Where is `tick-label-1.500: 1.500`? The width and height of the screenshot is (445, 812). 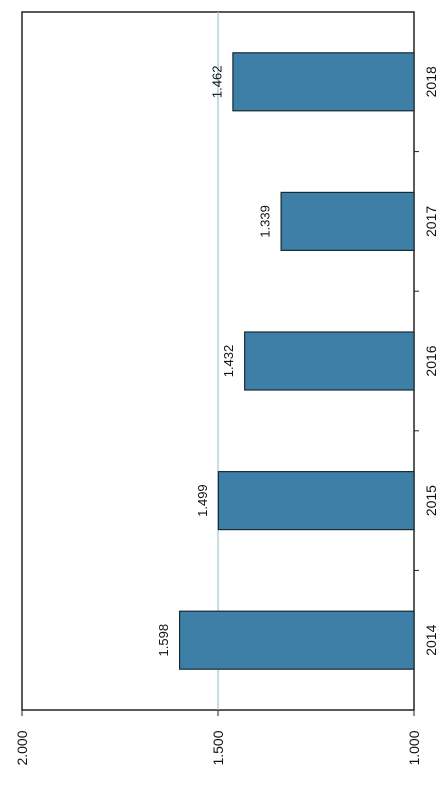 tick-label-1.500: 1.500 is located at coordinates (218, 747).